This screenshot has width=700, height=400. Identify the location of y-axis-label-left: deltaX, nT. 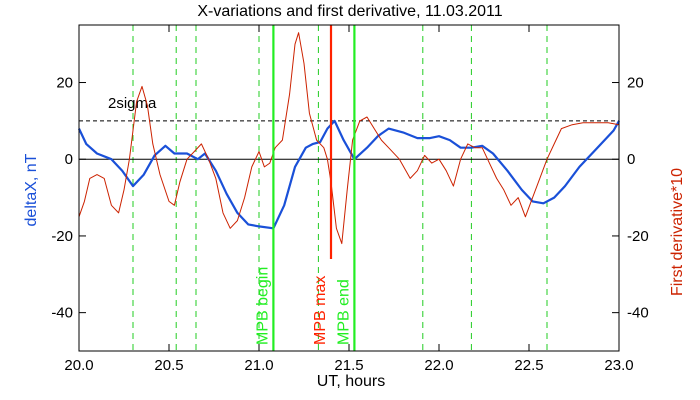
(31, 189).